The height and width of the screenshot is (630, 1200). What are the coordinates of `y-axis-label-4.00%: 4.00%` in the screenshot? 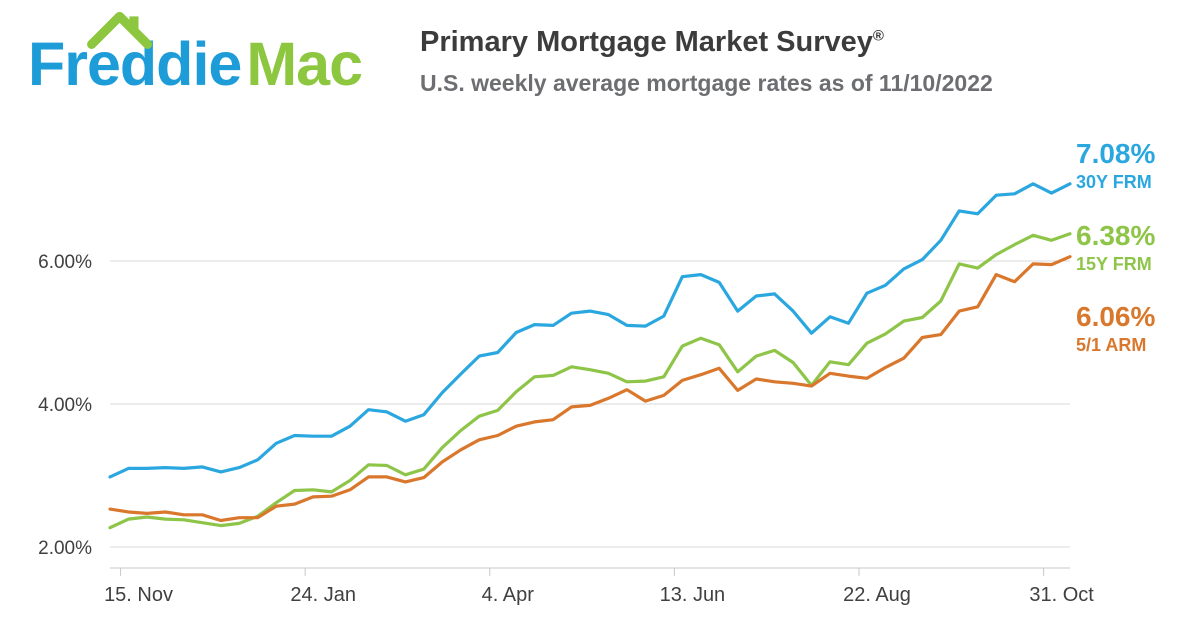 It's located at (65, 405).